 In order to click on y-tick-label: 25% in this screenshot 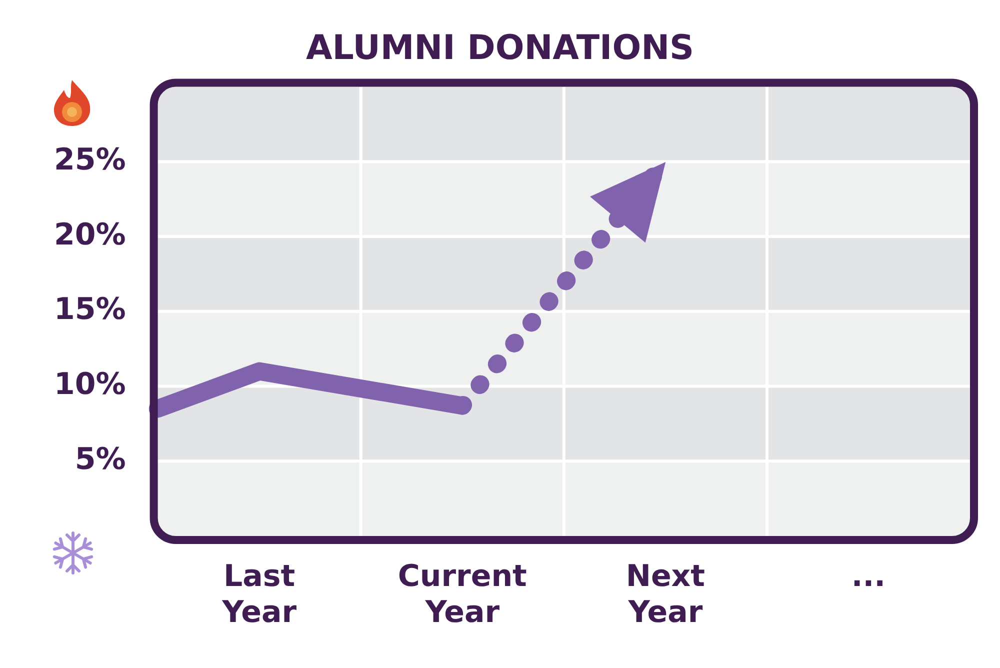, I will do `click(90, 160)`.